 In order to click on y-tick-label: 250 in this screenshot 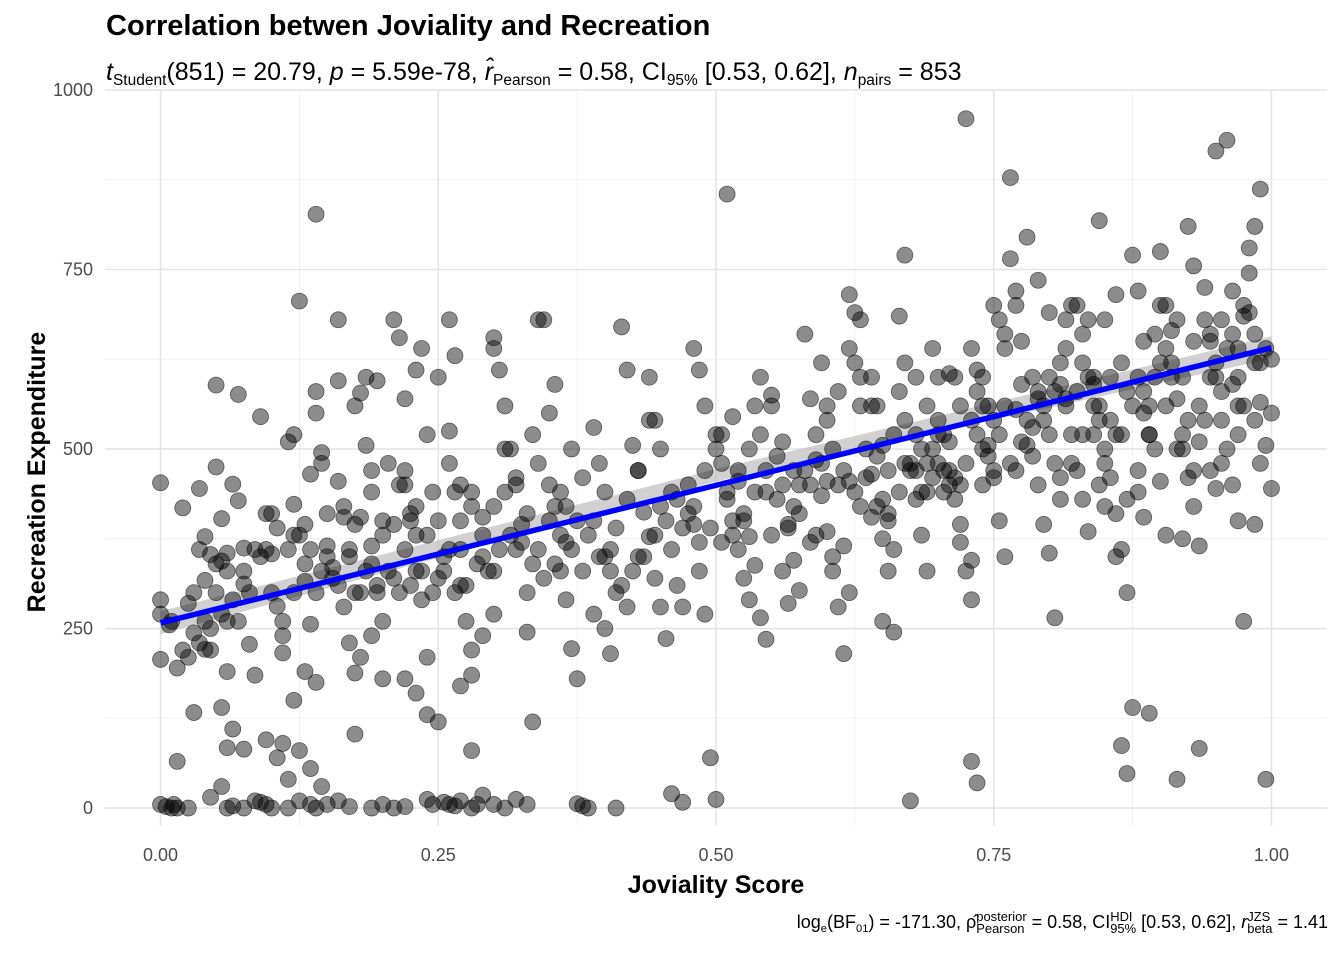, I will do `click(78, 629)`.